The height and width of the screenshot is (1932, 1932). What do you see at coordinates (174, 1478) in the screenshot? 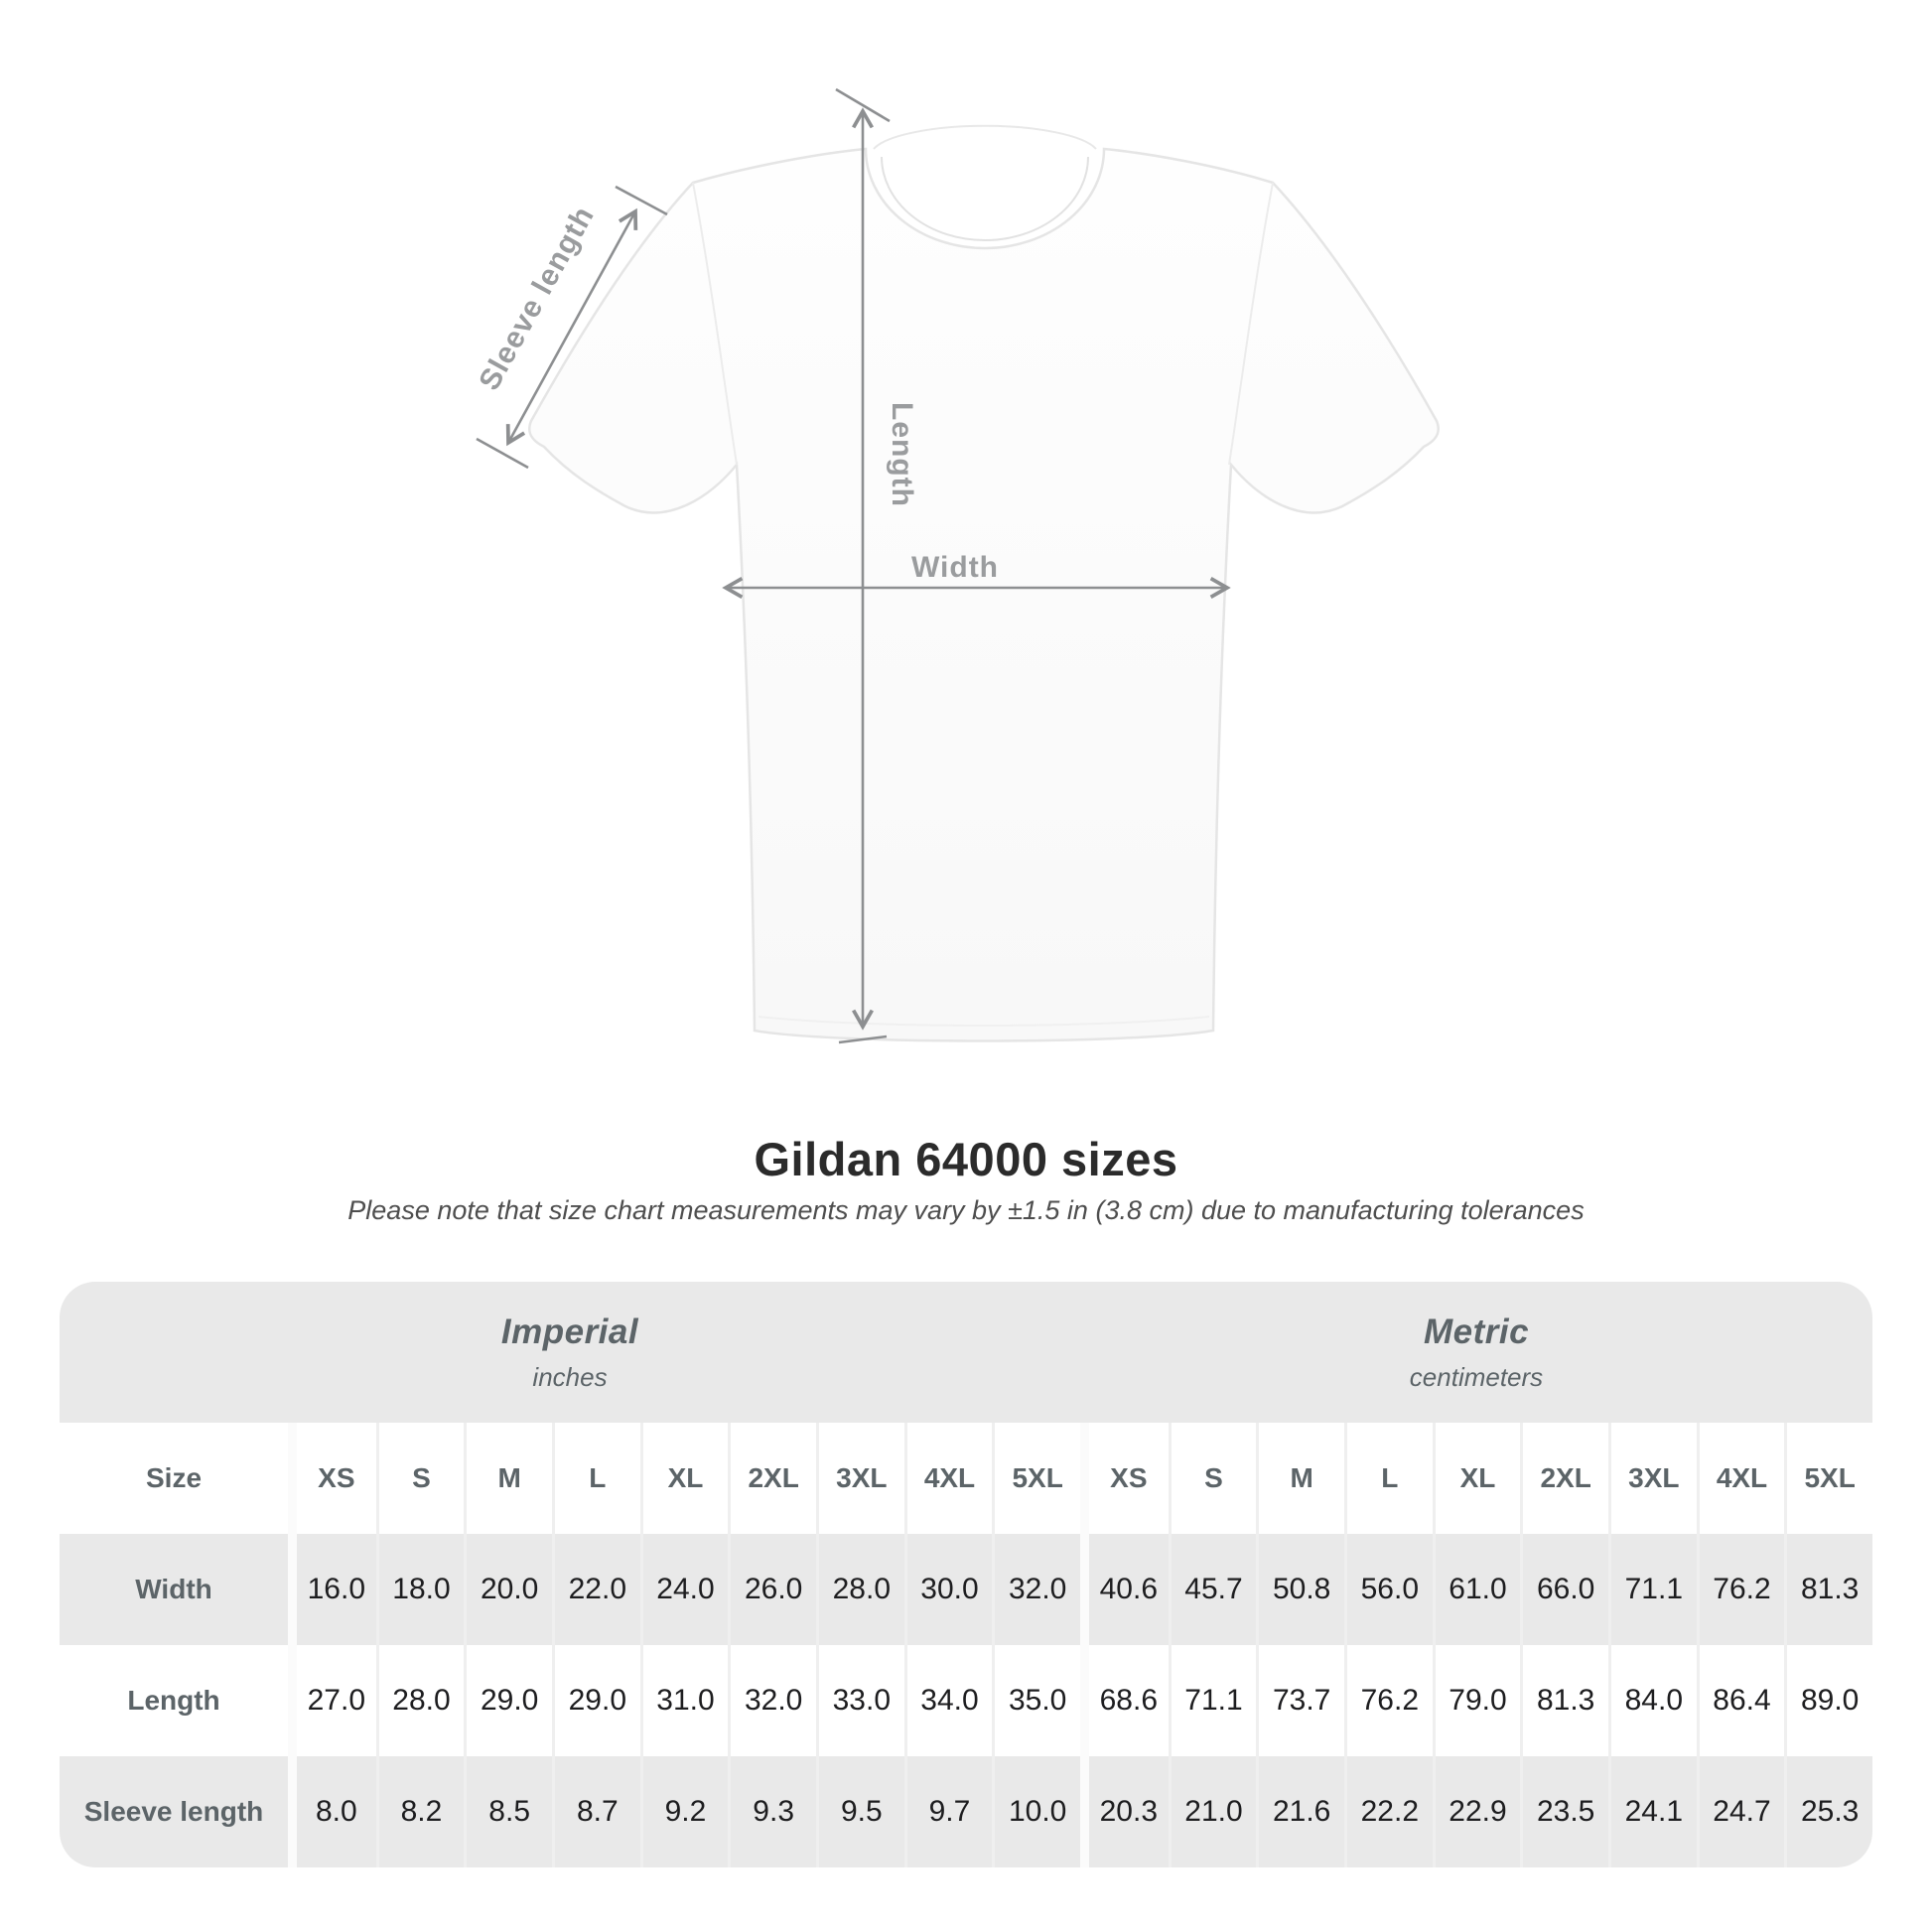
I see `row-label: Size` at bounding box center [174, 1478].